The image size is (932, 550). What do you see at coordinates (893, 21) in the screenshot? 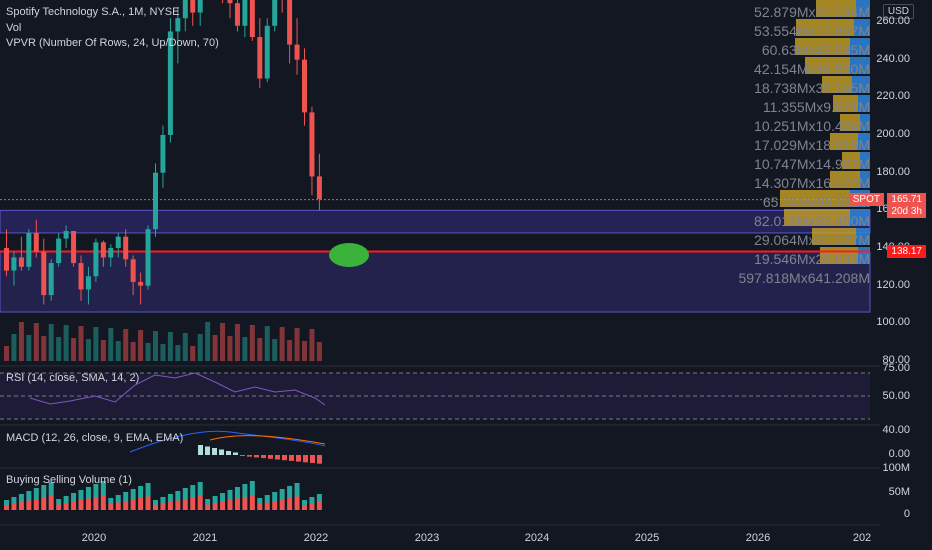
I see `price-tick: 260.00` at bounding box center [893, 21].